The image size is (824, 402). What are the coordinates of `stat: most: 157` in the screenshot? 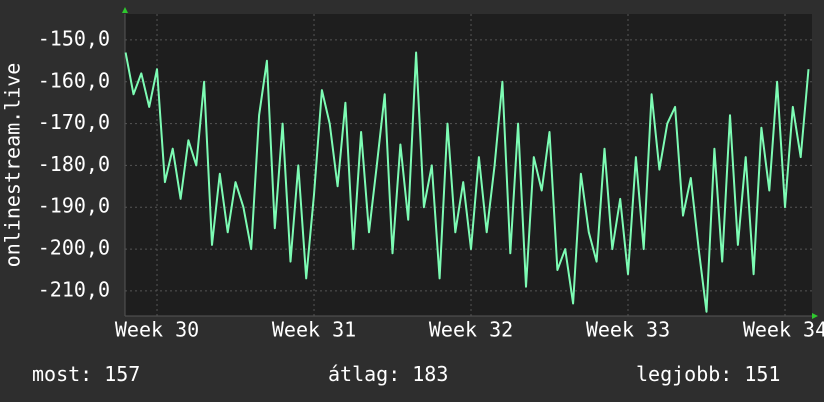 It's located at (86, 374).